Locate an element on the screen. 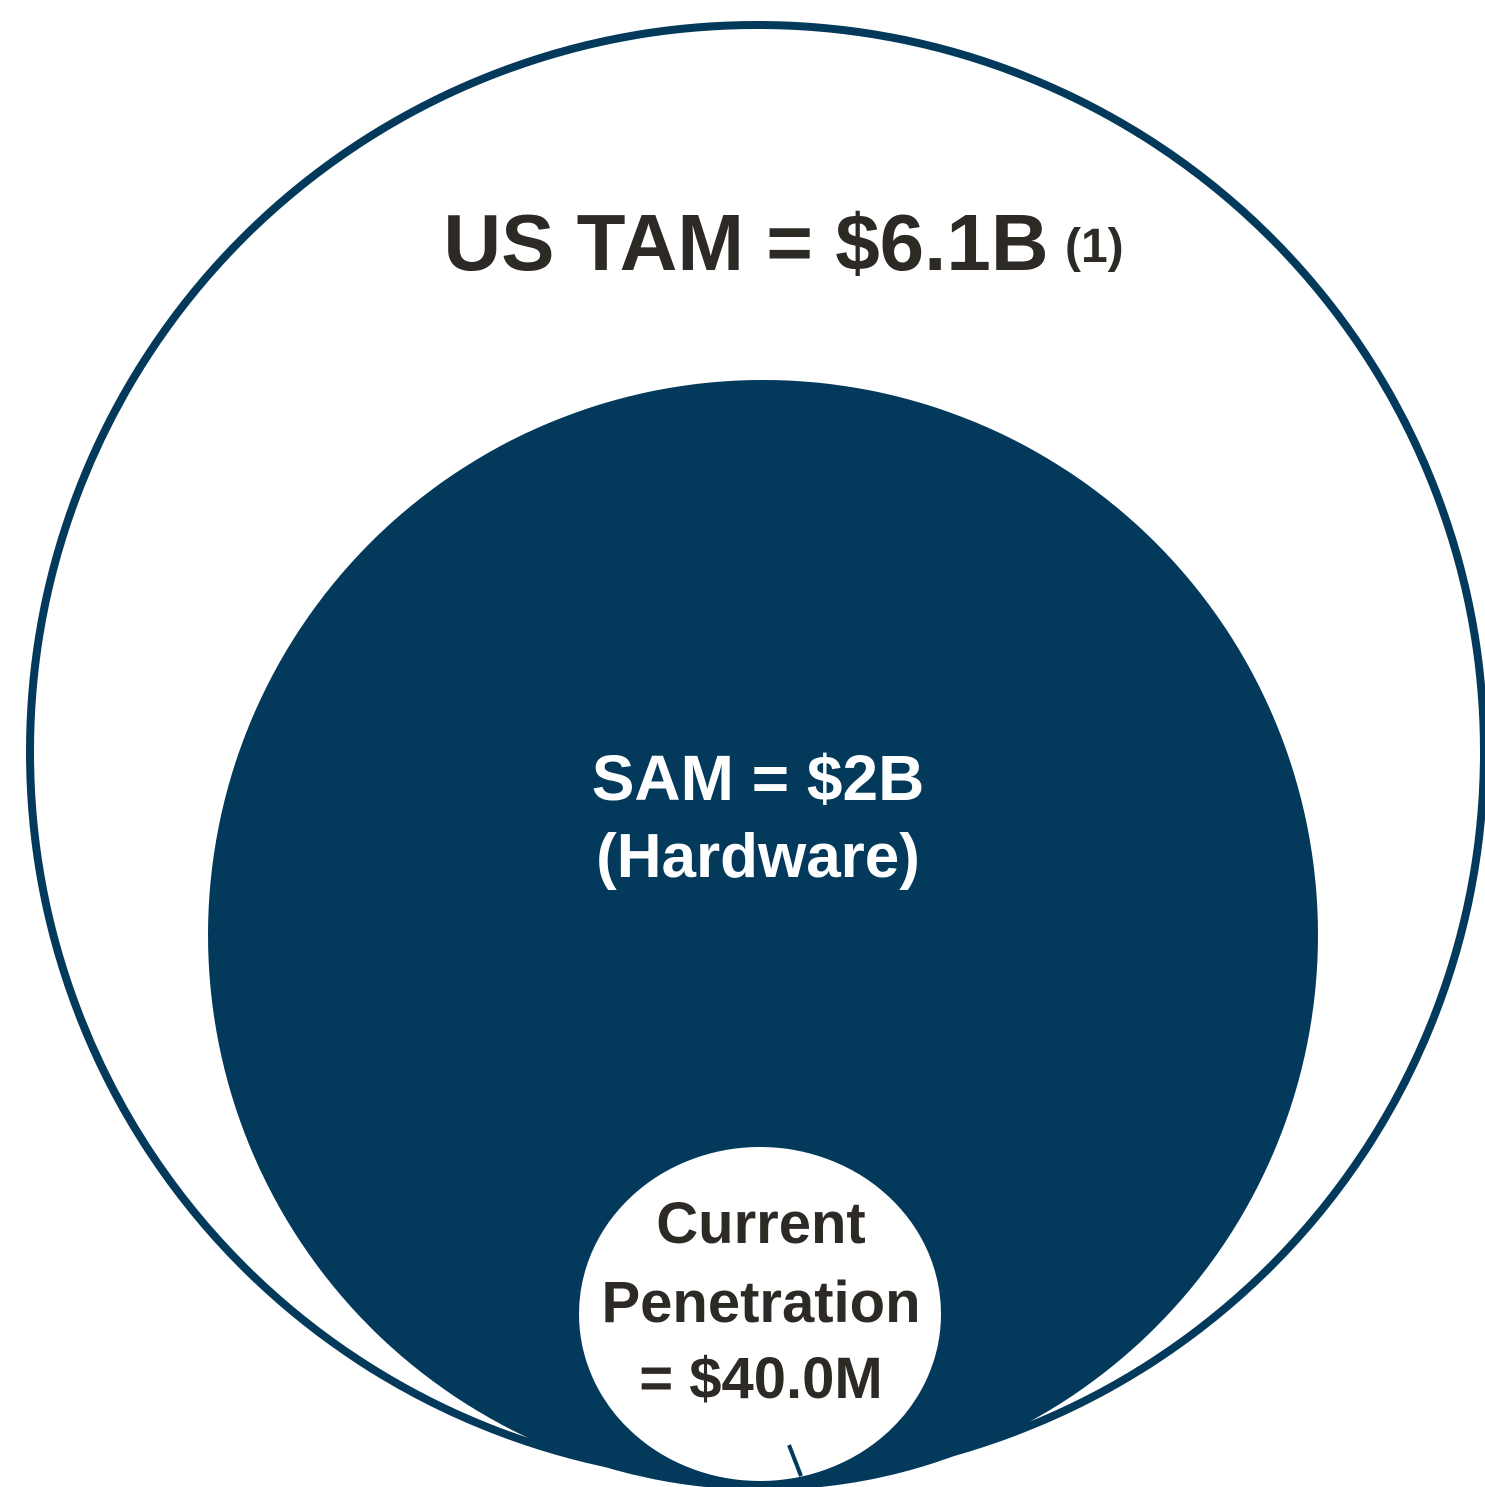 The width and height of the screenshot is (1485, 1487). current-circle is located at coordinates (760, 1314).